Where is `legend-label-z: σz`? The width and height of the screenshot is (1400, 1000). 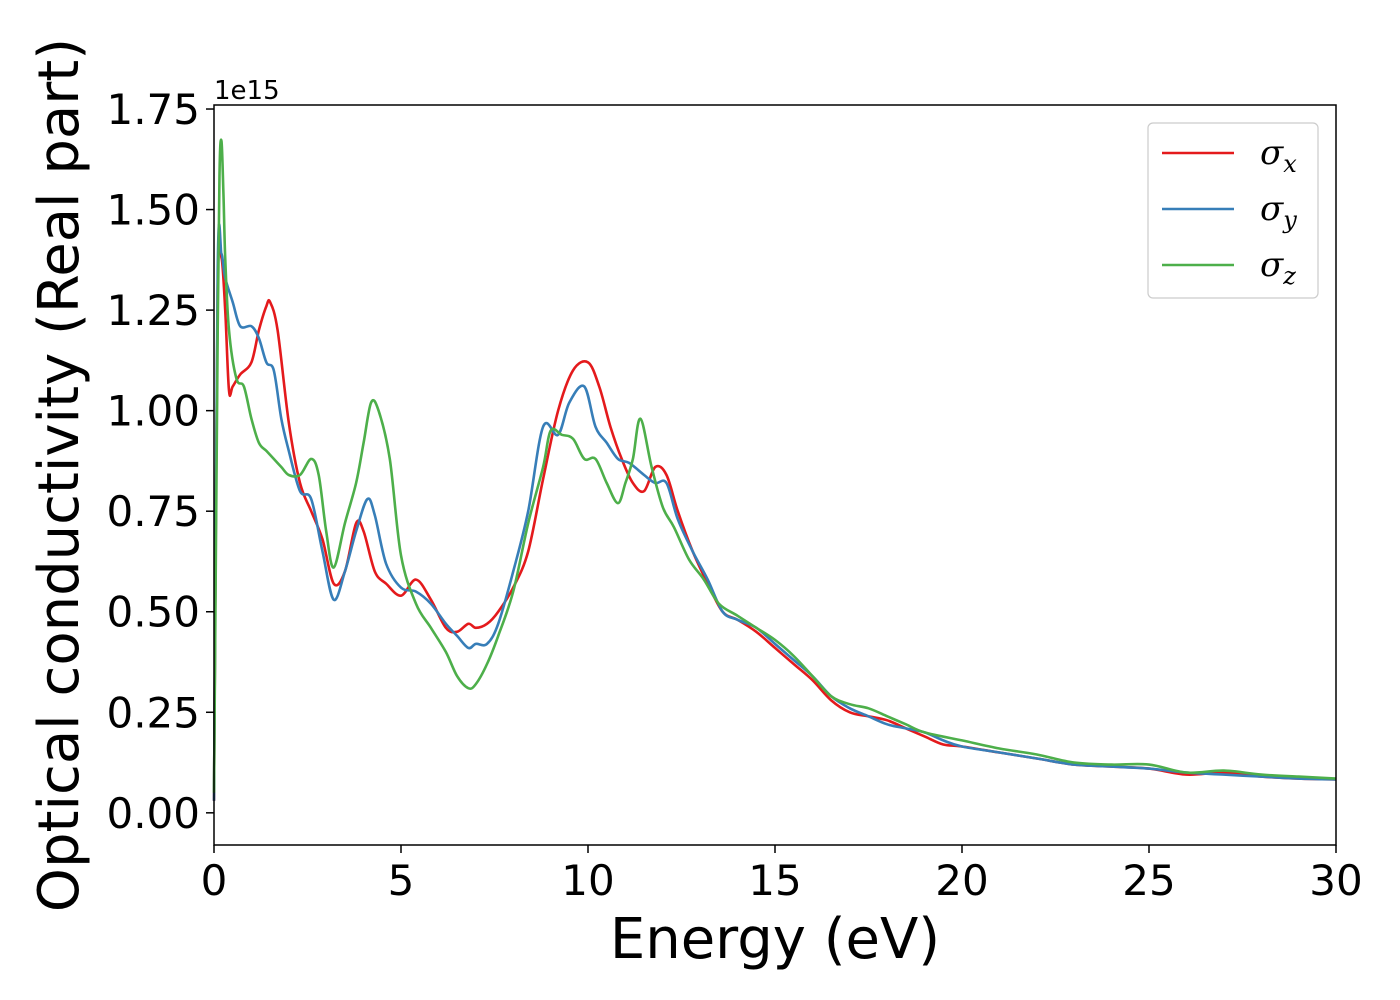 legend-label-z: σz is located at coordinates (1278, 267).